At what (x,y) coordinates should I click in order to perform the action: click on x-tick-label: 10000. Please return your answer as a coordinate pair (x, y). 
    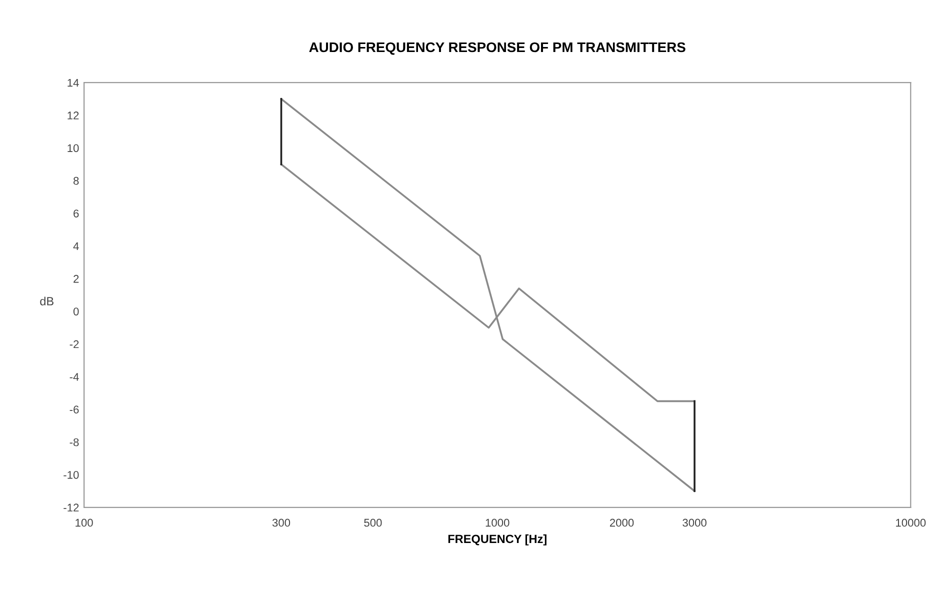
    Looking at the image, I should click on (911, 522).